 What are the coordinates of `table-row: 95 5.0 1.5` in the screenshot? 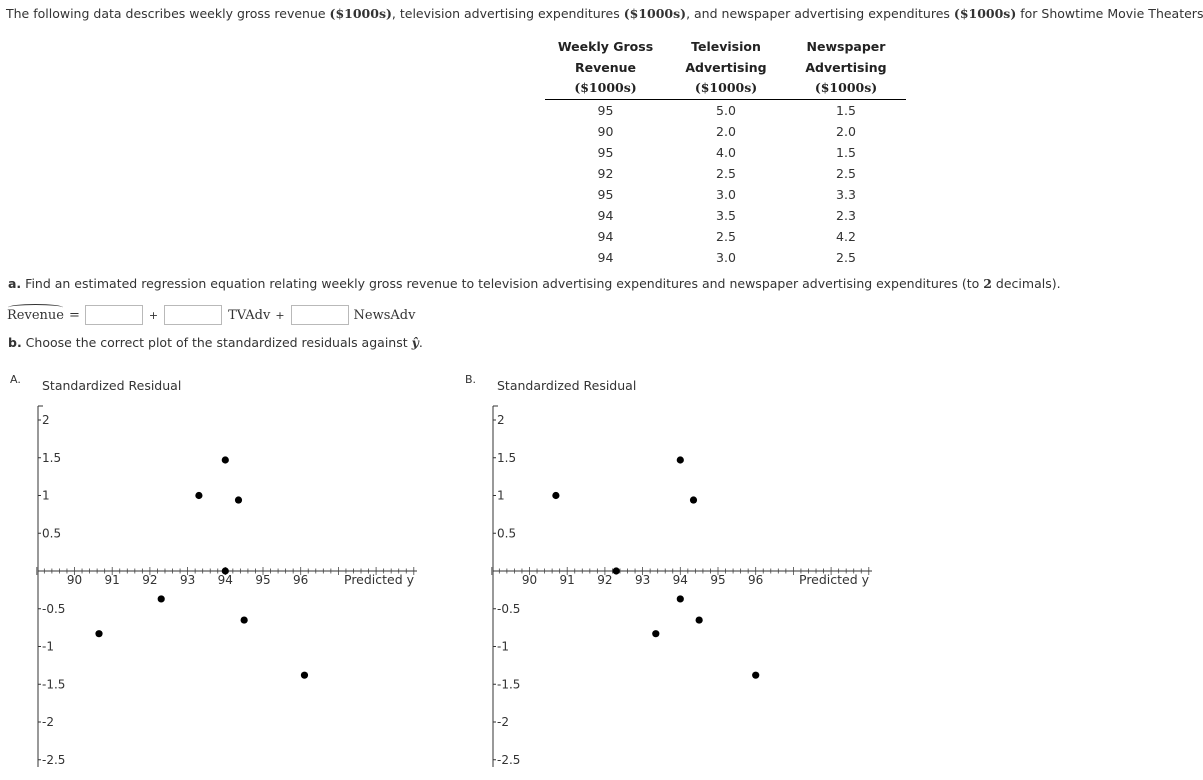 It's located at (726, 110).